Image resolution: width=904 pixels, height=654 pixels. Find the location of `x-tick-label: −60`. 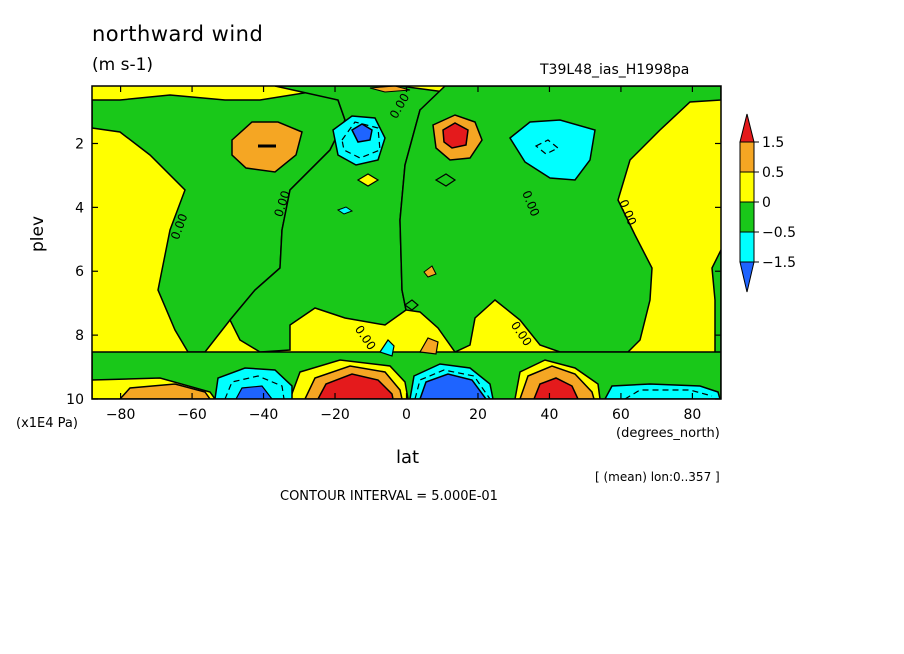

x-tick-label: −60 is located at coordinates (192, 415).